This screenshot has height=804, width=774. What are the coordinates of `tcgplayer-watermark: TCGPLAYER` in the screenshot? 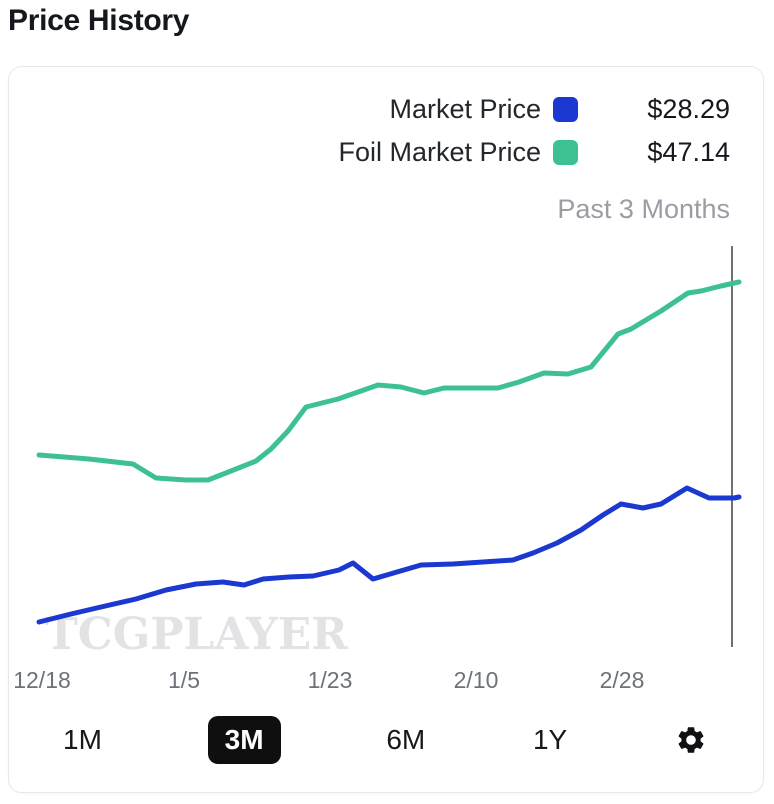 It's located at (196, 634).